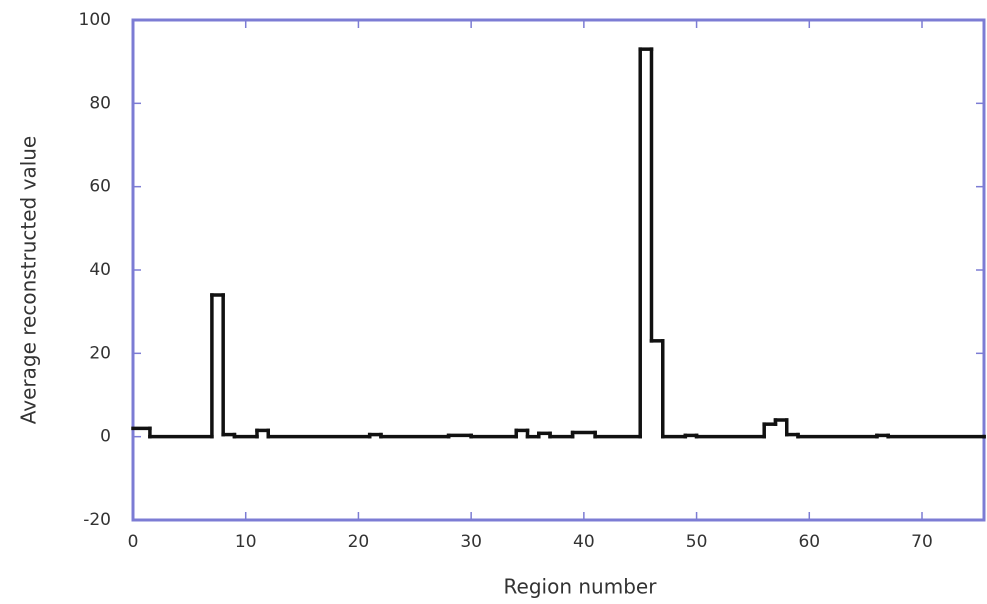  What do you see at coordinates (95, 20) in the screenshot?
I see `y-tick-label: 100` at bounding box center [95, 20].